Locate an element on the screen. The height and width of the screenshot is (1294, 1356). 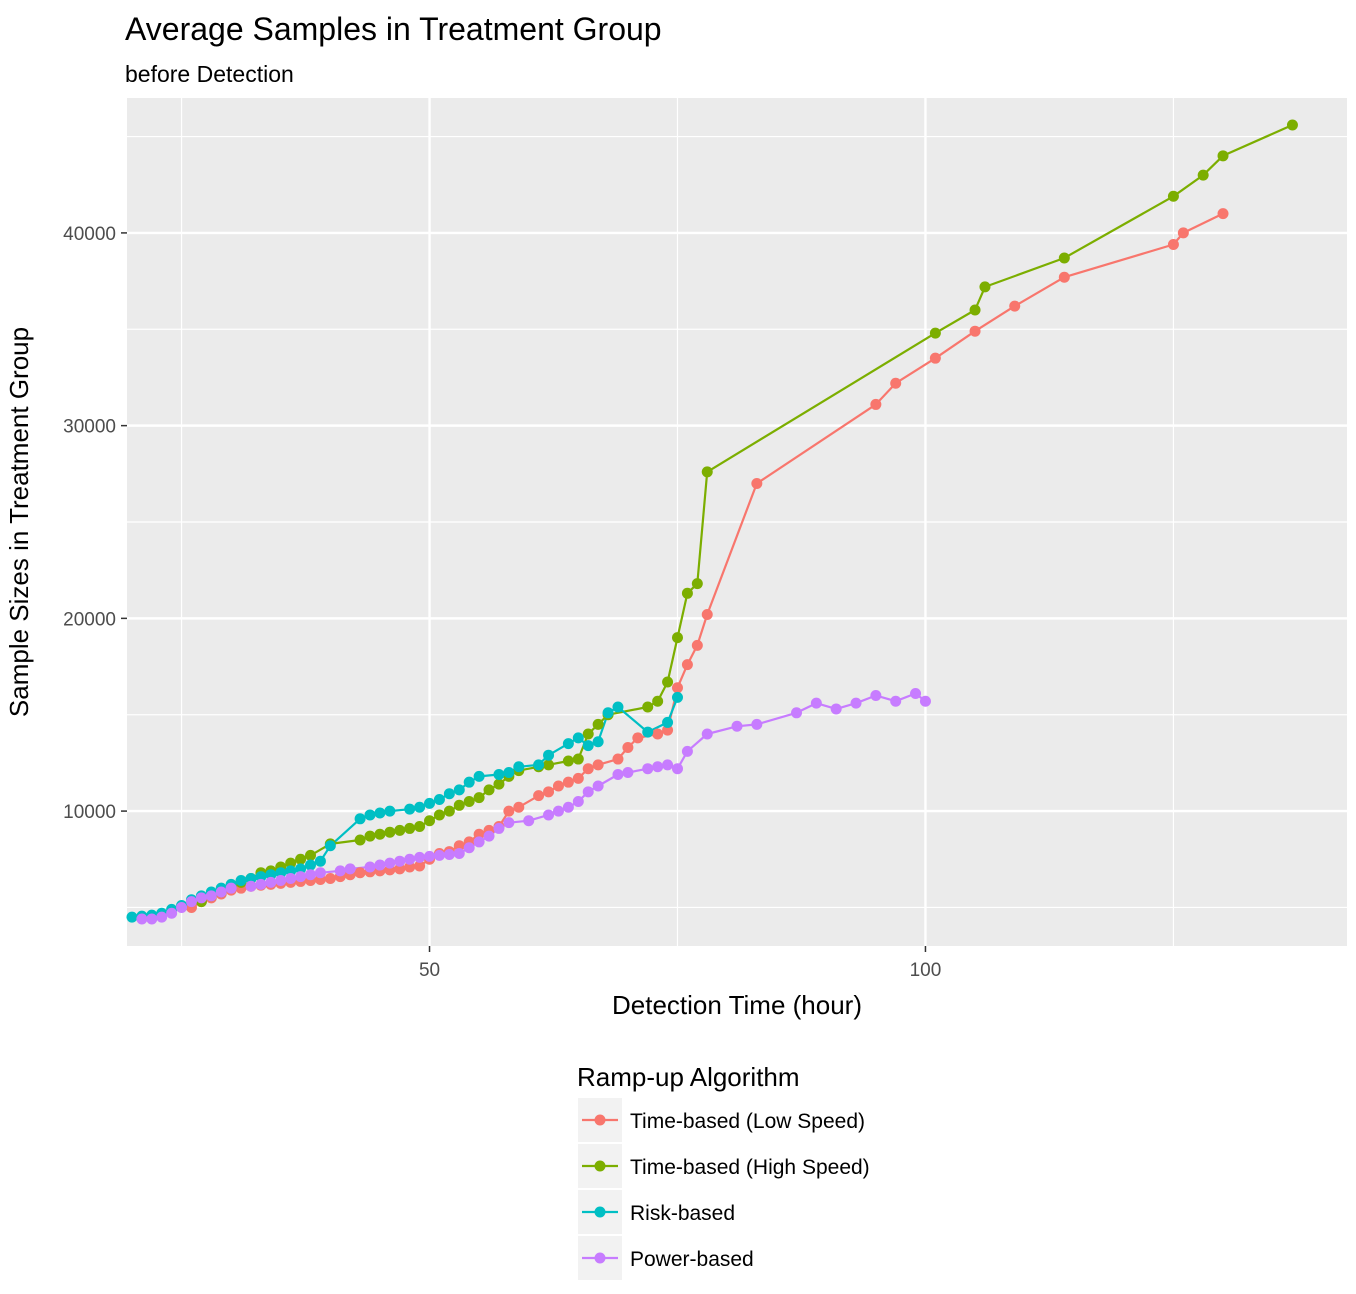
legend-key-point is located at coordinates (600, 1258).